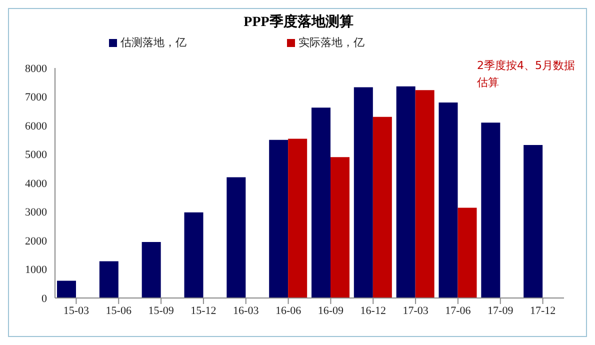 The image size is (595, 345). What do you see at coordinates (415, 310) in the screenshot?
I see `x-tick-label: 17-03` at bounding box center [415, 310].